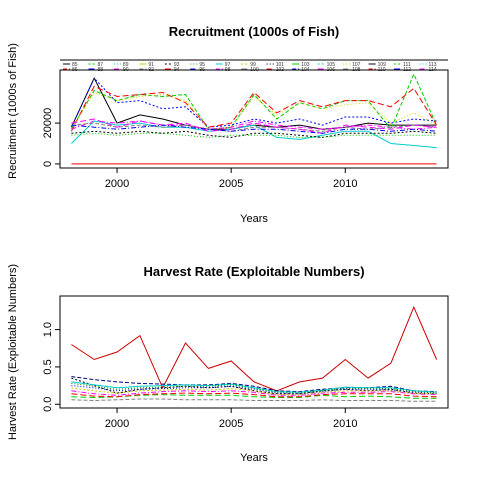 This screenshot has height=480, width=480. I want to click on recruitment-legend-label-27: 111, so click(407, 65).